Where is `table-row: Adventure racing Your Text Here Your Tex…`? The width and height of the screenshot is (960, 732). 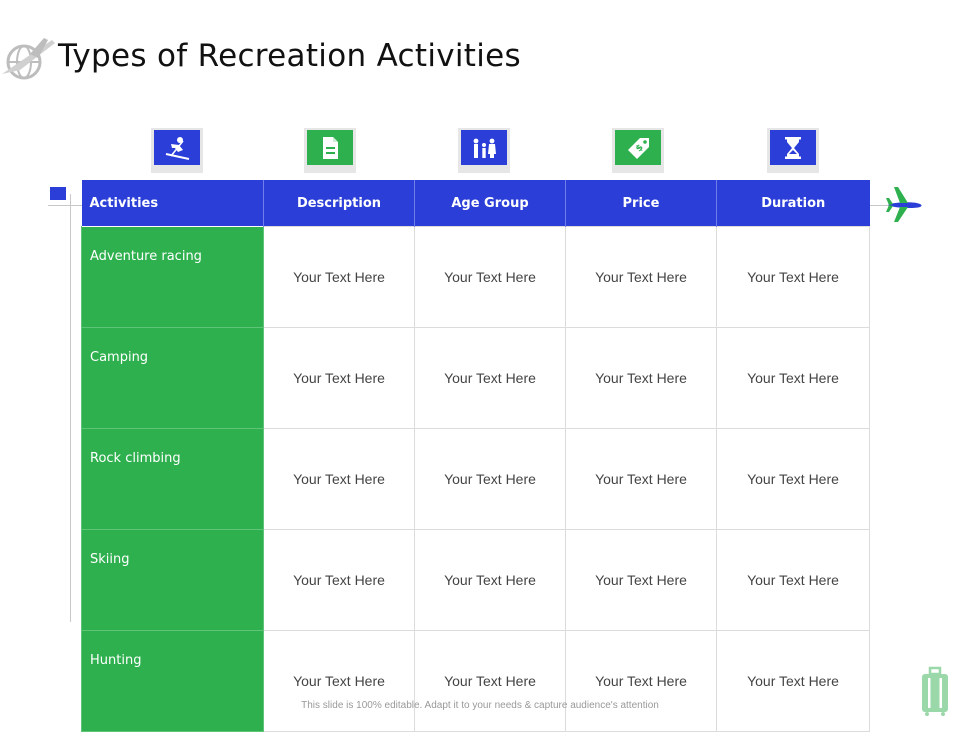 table-row: Adventure racing Your Text Here Your Tex… is located at coordinates (475, 277).